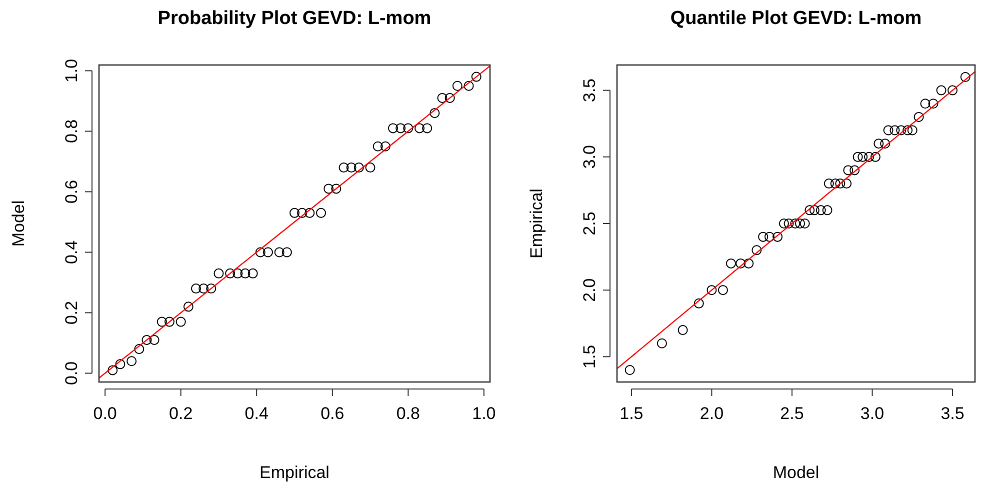  I want to click on y-axis-title: Model, so click(18, 223).